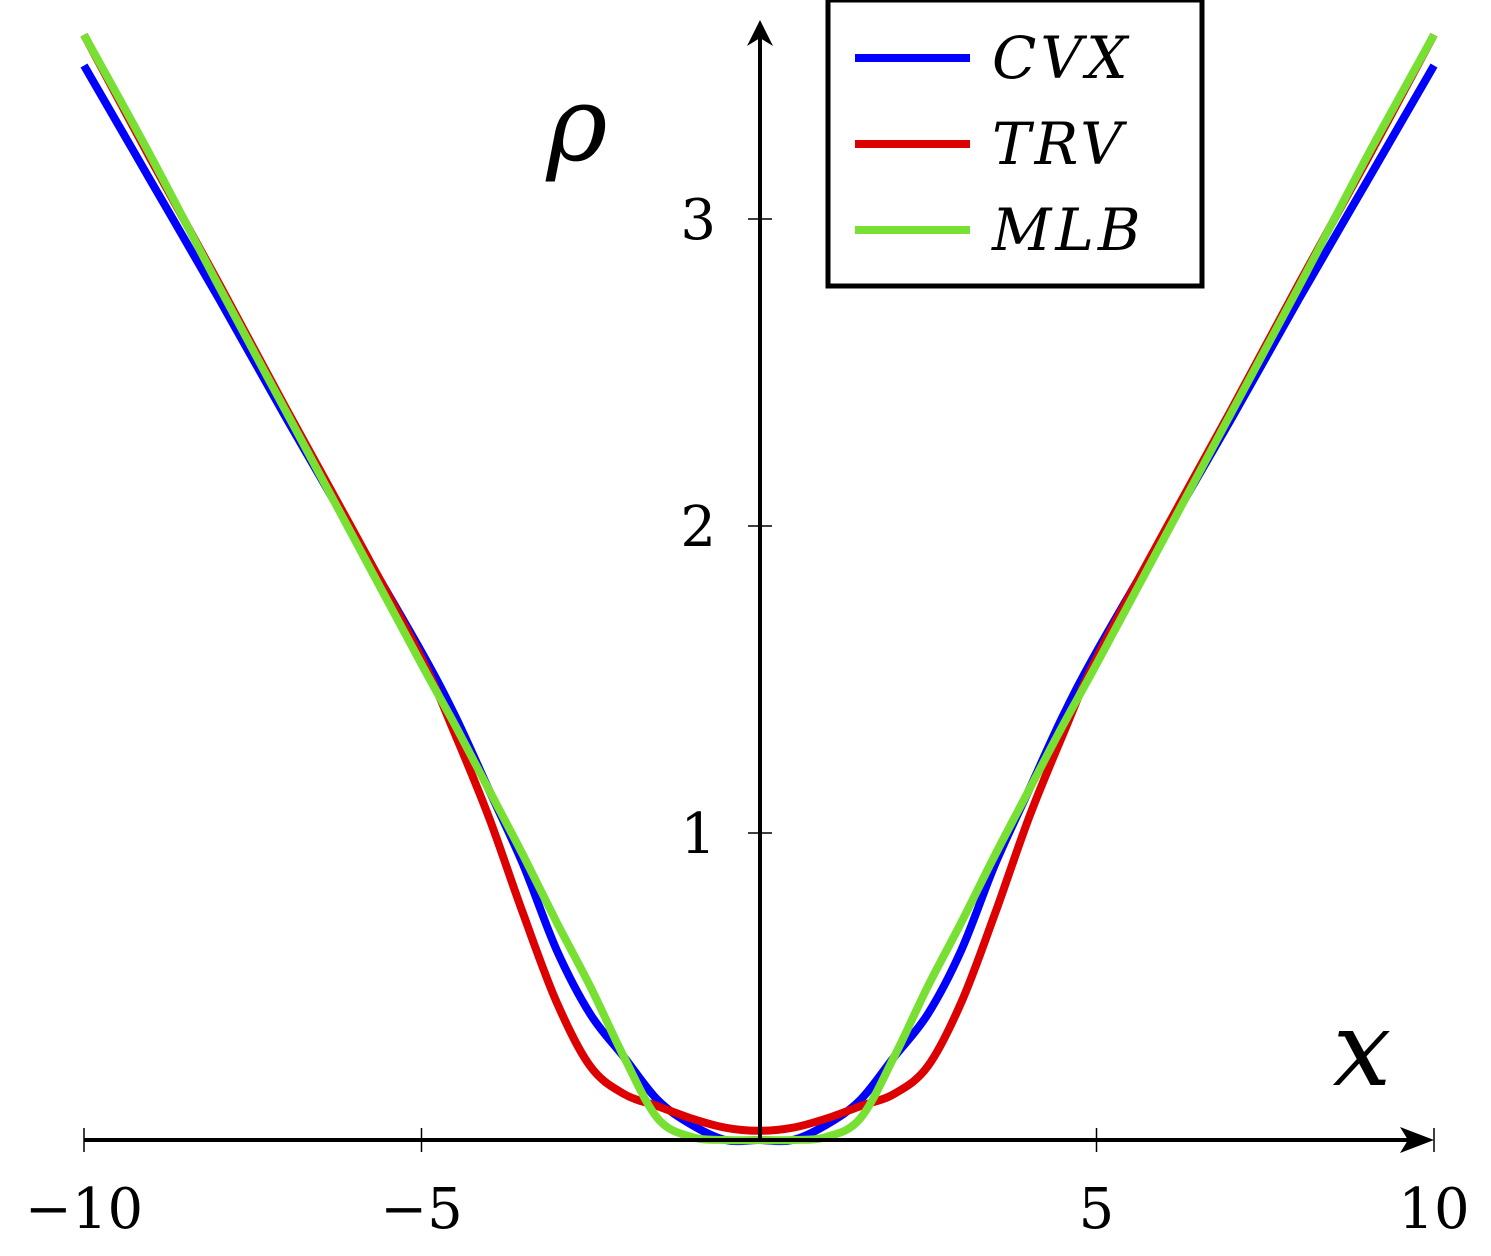 The height and width of the screenshot is (1256, 1491). What do you see at coordinates (1433, 1209) in the screenshot?
I see `x-tick-label: 10` at bounding box center [1433, 1209].